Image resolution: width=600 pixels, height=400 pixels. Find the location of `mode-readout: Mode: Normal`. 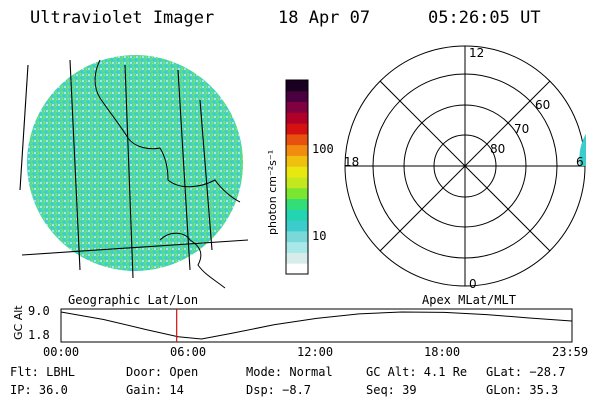

mode-readout: Mode: Normal is located at coordinates (289, 372).